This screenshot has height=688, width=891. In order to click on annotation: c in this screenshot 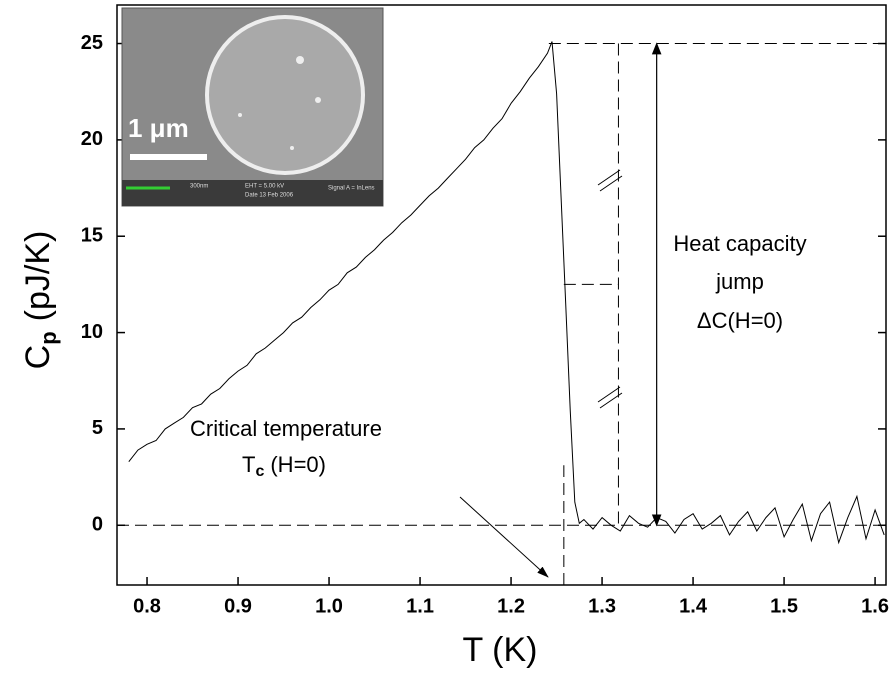, I will do `click(259, 471)`.